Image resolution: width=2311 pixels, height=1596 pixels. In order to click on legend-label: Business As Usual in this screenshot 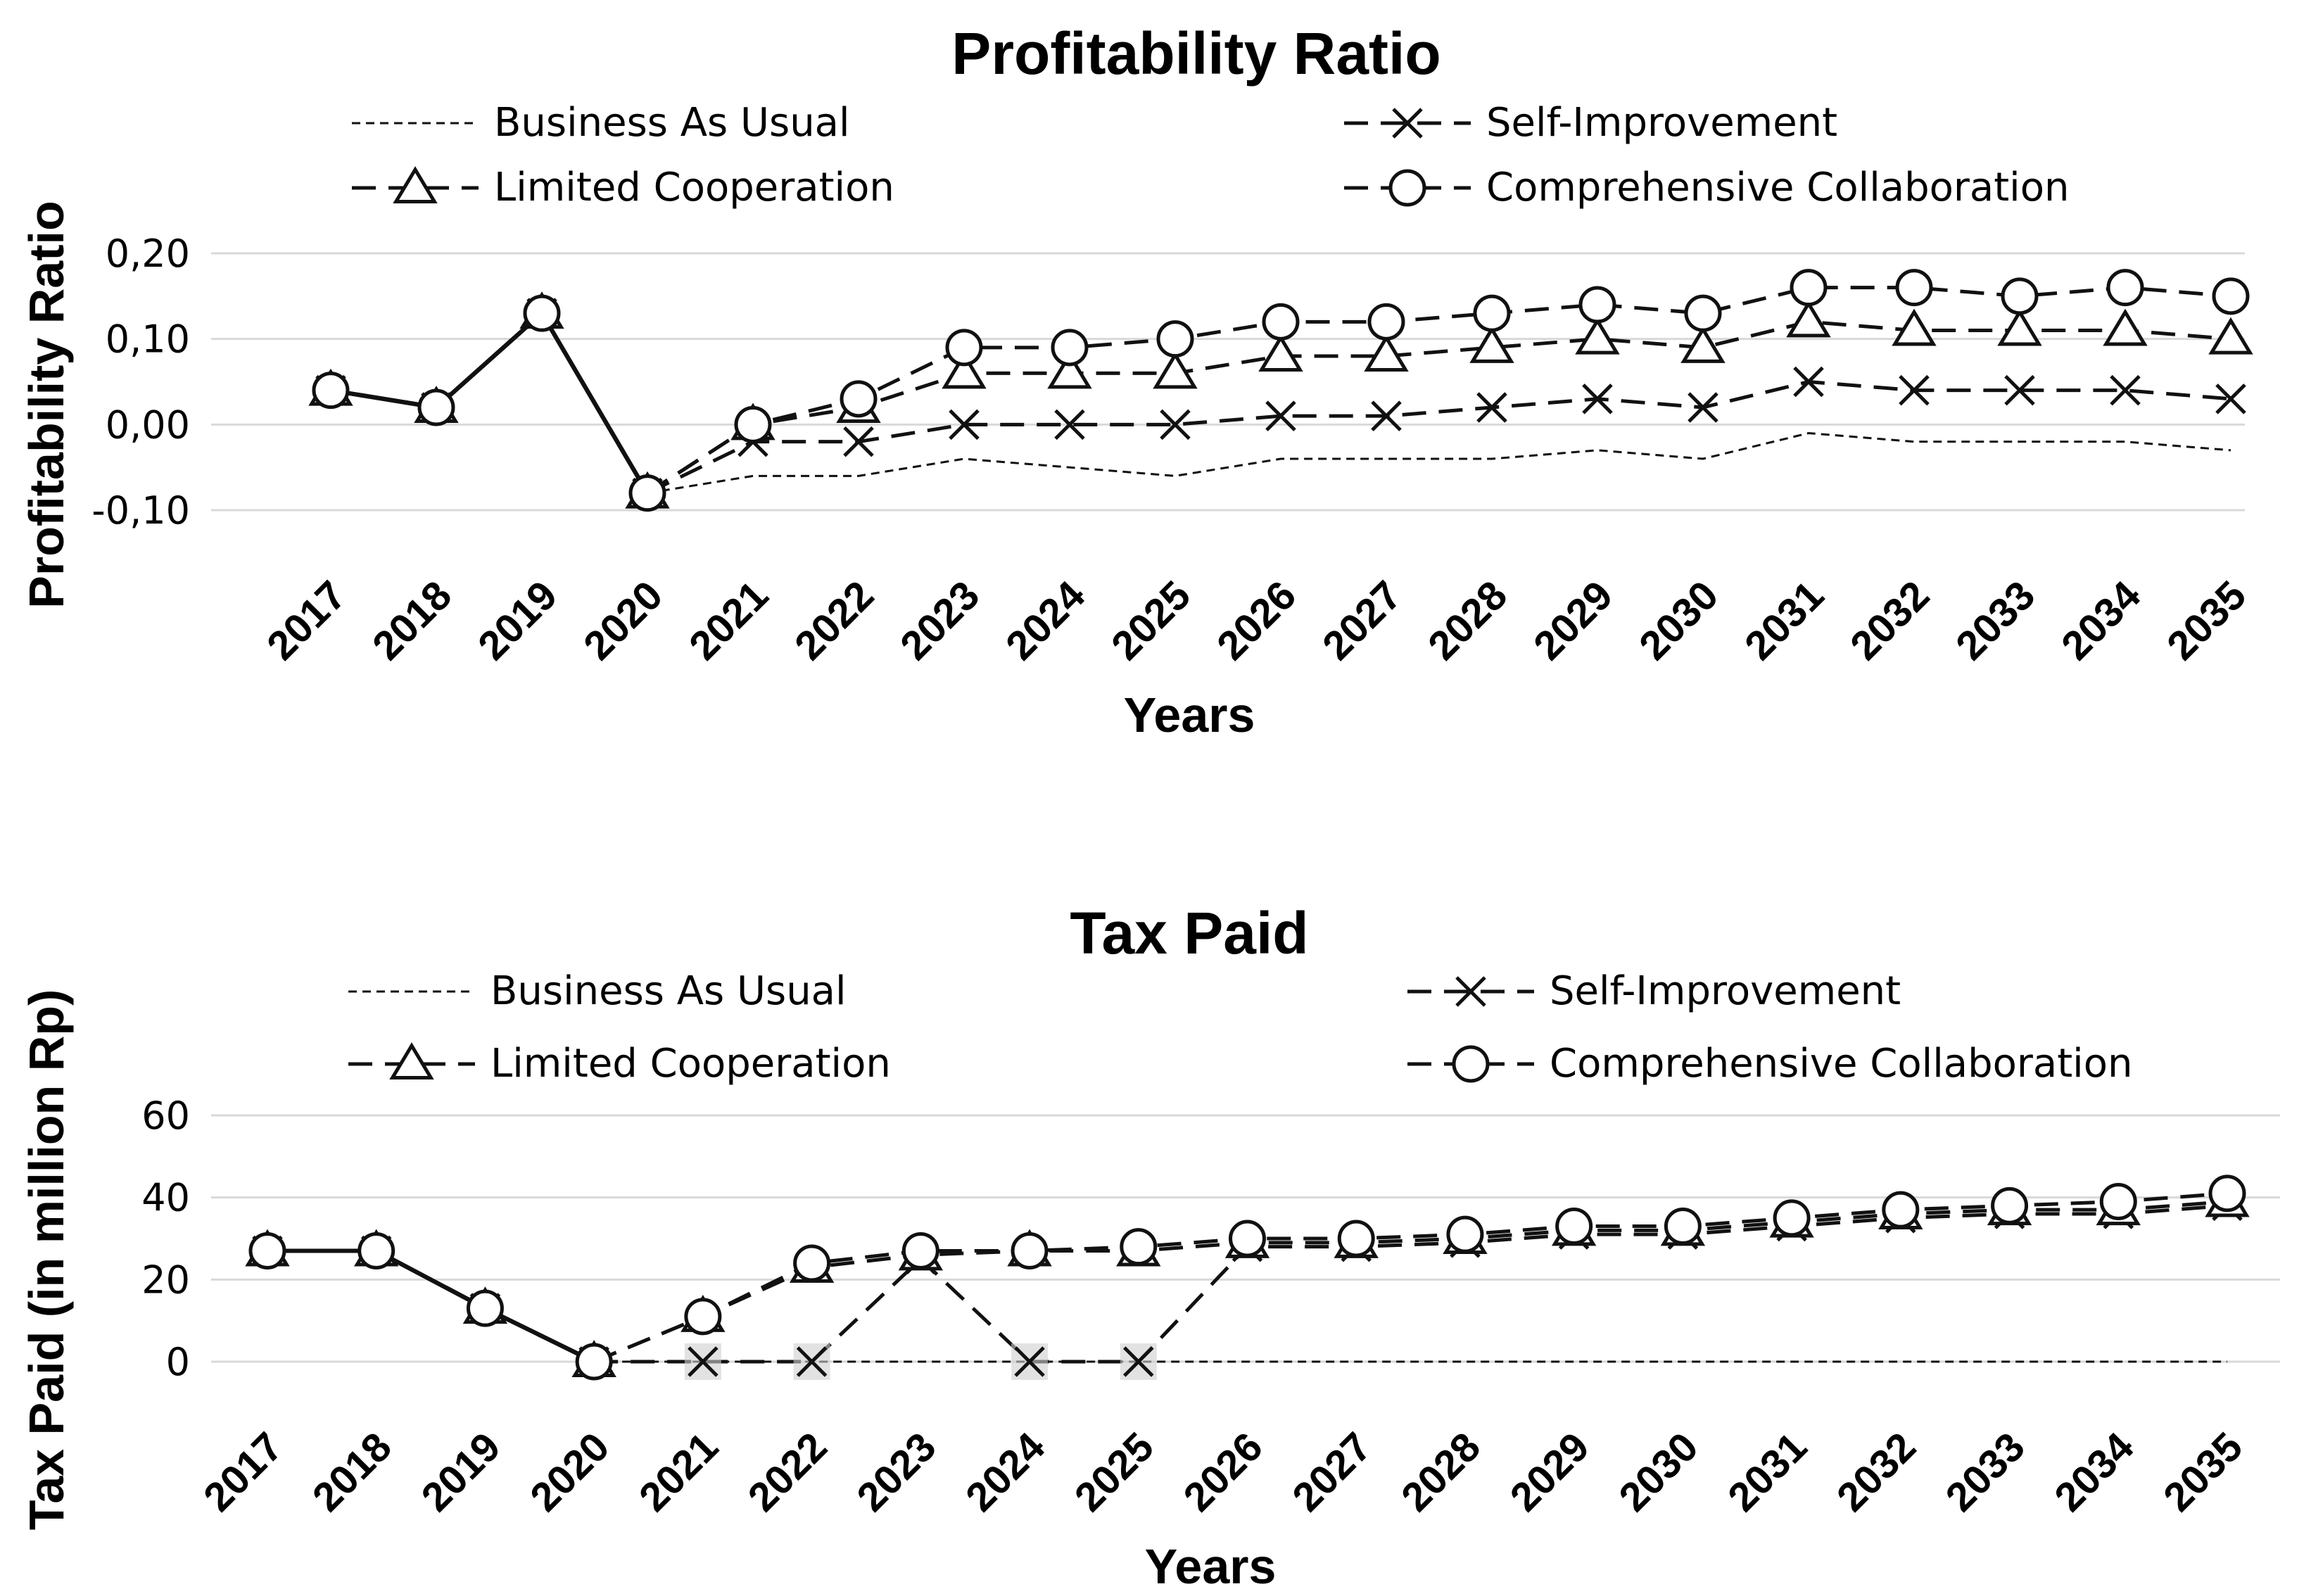, I will do `click(672, 123)`.